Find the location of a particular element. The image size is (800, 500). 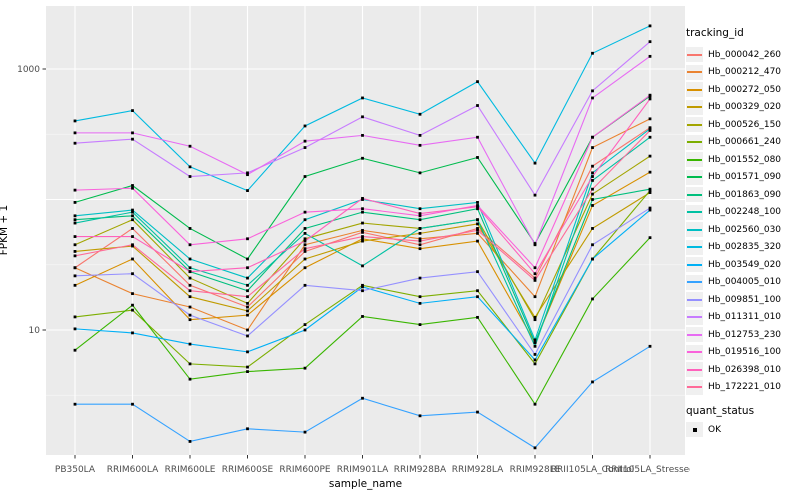

x-tick-label: RRIM928BA is located at coordinates (420, 470).